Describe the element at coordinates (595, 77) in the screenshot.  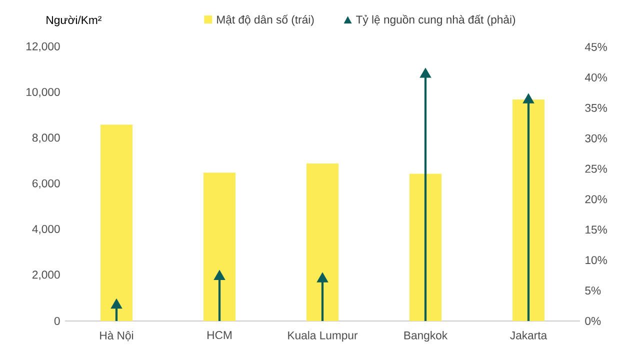
I see `y2-tick-label: 40%` at that location.